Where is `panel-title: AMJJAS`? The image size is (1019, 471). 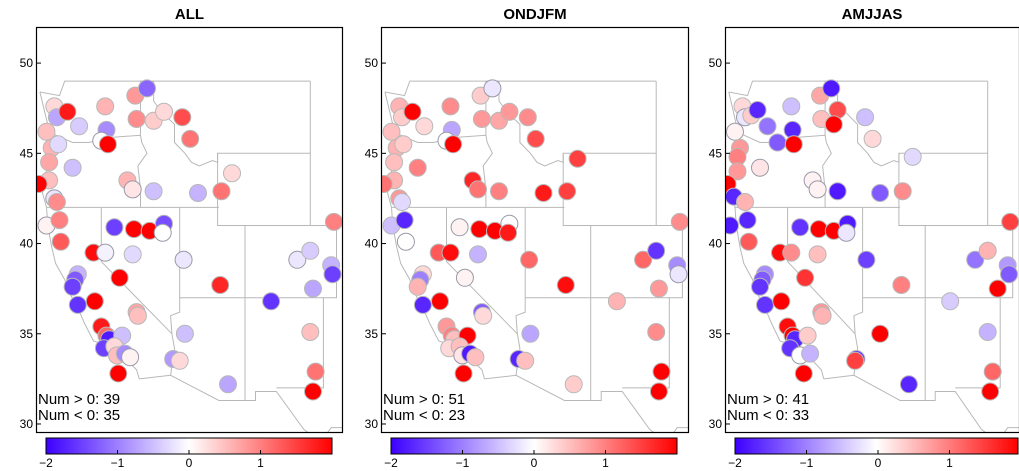
panel-title: AMJJAS is located at coordinates (872, 14).